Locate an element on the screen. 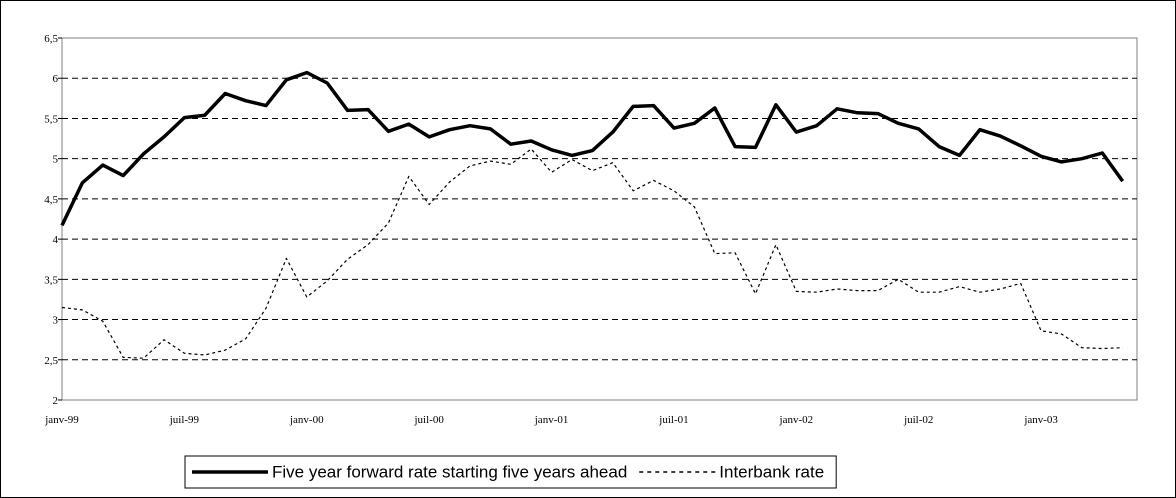  y-tick-label: 2,5 is located at coordinates (51, 361).